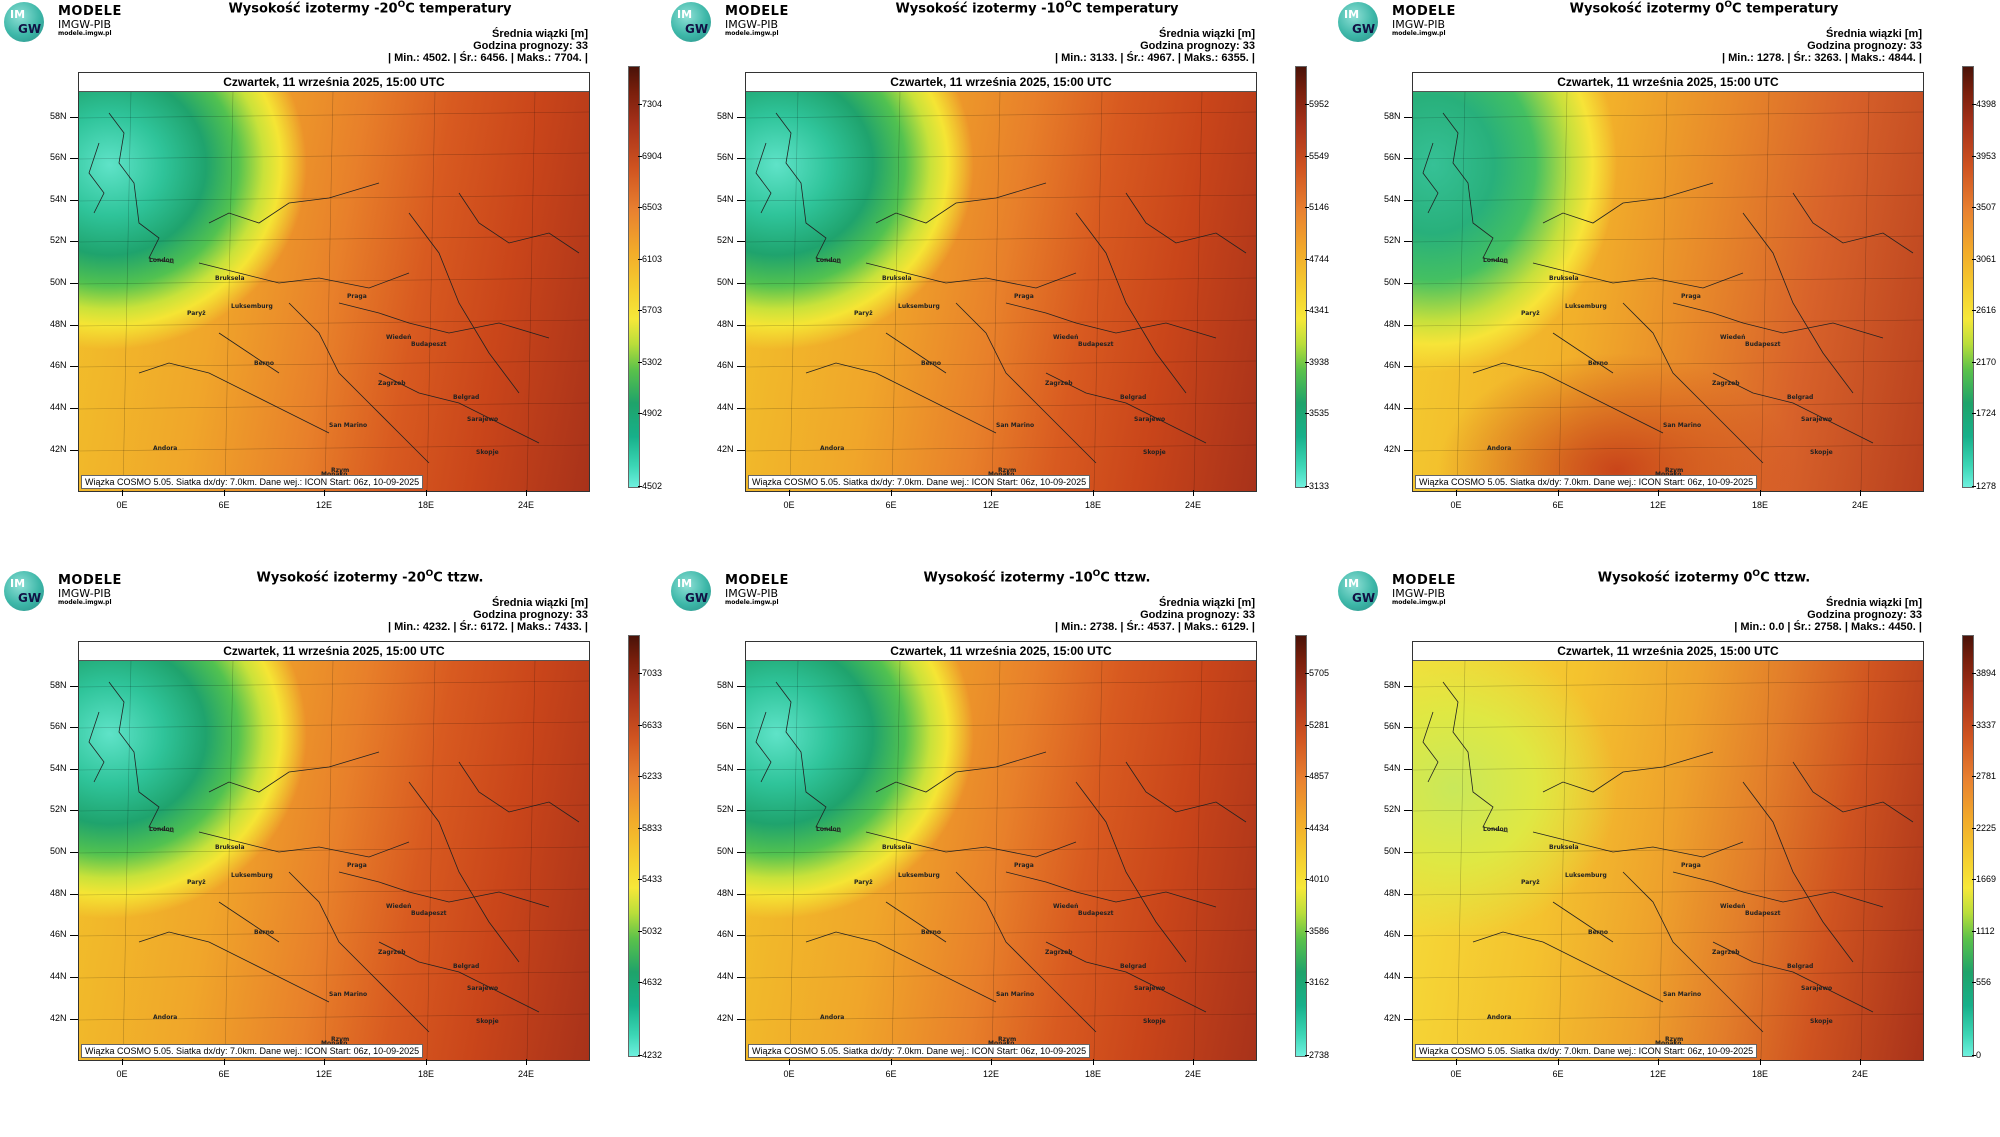  I want to click on lon-label: 18E, so click(1093, 1074).